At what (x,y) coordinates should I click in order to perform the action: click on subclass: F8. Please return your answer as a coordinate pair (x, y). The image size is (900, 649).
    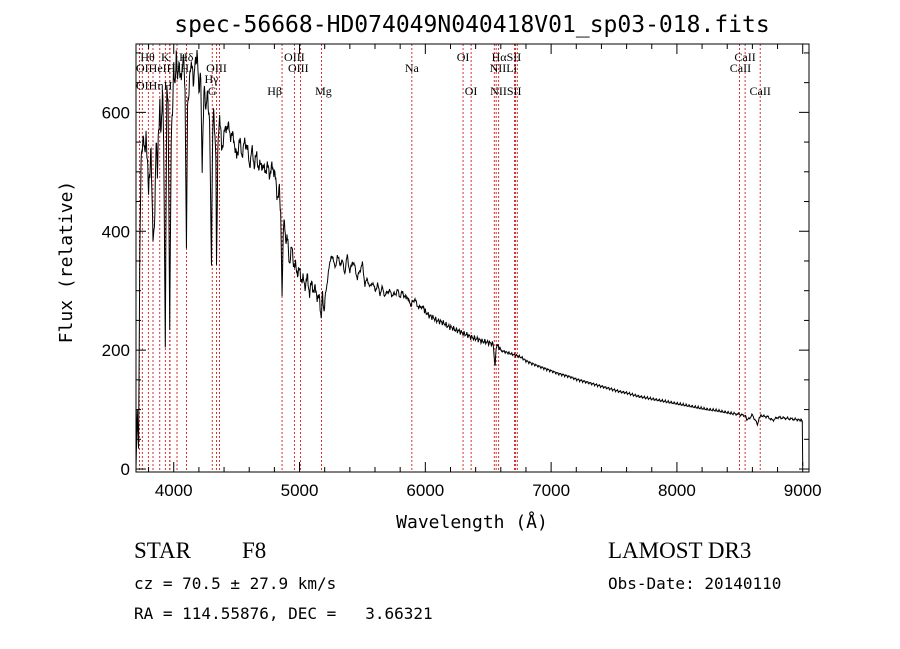
    Looking at the image, I should click on (254, 550).